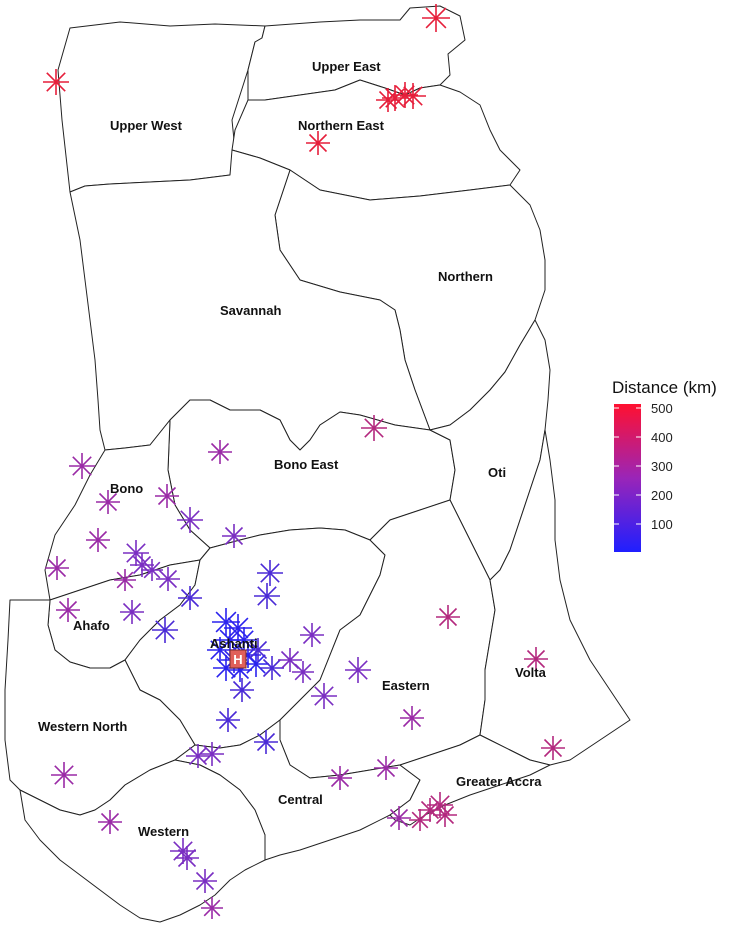  What do you see at coordinates (497, 472) in the screenshot?
I see `label-oti: Oti` at bounding box center [497, 472].